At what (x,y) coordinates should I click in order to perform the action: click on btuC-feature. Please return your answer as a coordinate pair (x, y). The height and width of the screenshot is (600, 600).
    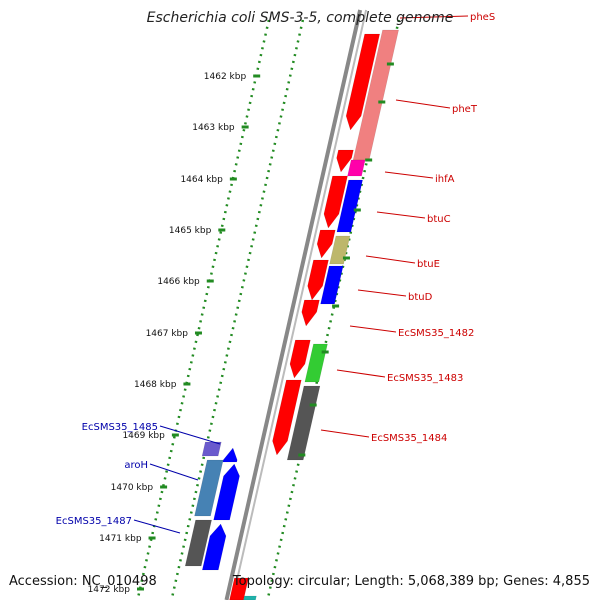
    Looking at the image, I should click on (349, 206).